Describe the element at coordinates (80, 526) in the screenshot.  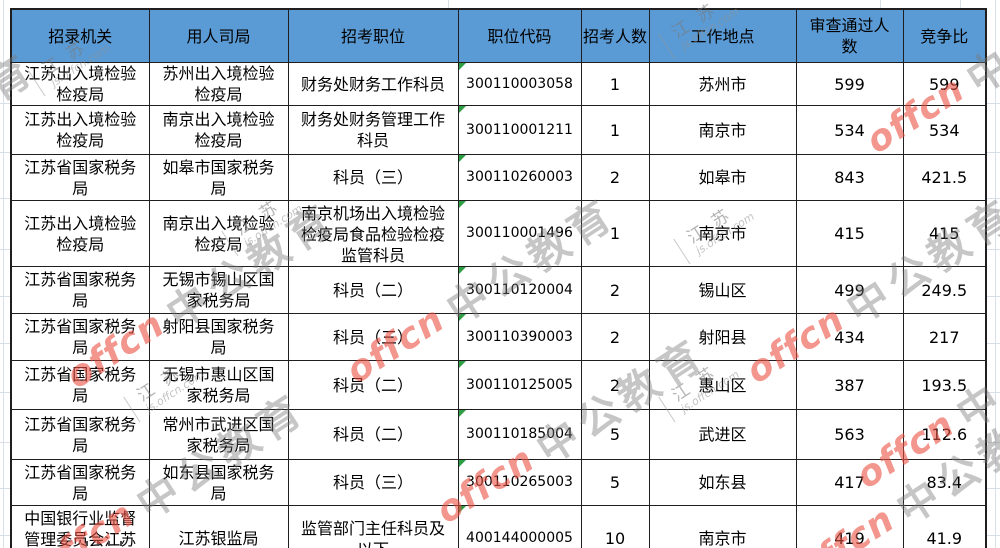
I see `table-cell: 中国银行业监督管理委员会江苏监管局` at that location.